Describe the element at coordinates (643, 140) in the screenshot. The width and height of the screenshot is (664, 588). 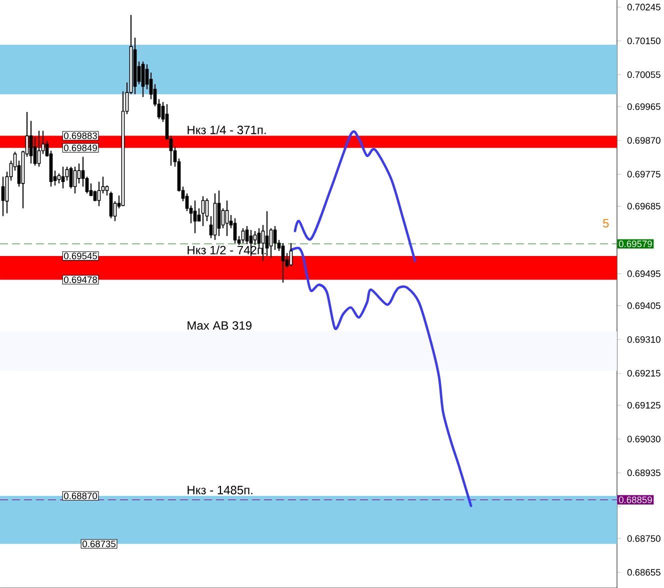
I see `y-tick-label: 0.69870` at that location.